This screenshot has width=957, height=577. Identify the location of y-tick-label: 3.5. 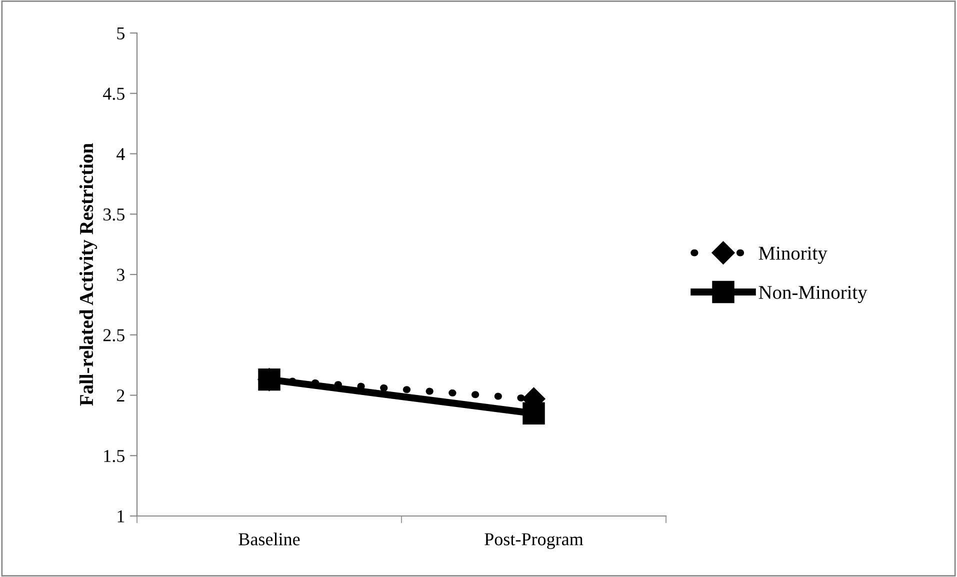
(113, 214).